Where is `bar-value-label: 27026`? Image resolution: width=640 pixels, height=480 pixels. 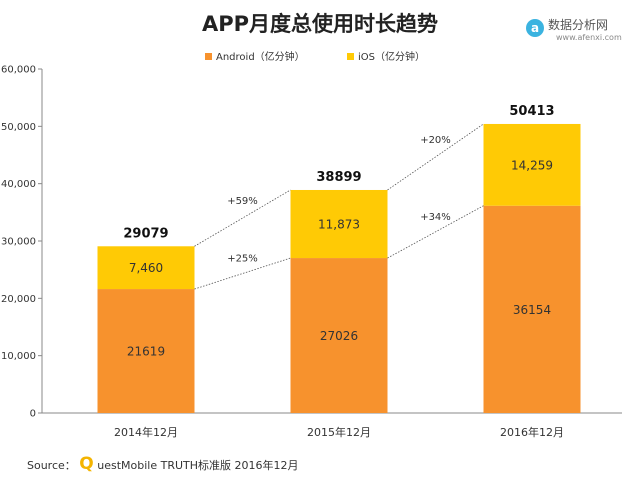
bar-value-label: 27026 is located at coordinates (339, 336).